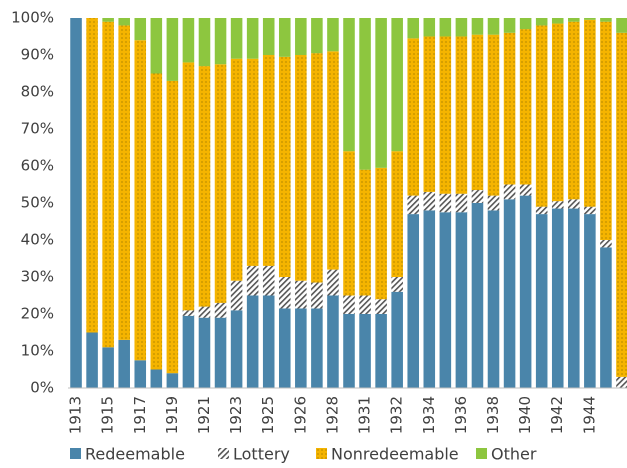 Image resolution: width=627 pixels, height=468 pixels. I want to click on legend-label: Other, so click(514, 454).